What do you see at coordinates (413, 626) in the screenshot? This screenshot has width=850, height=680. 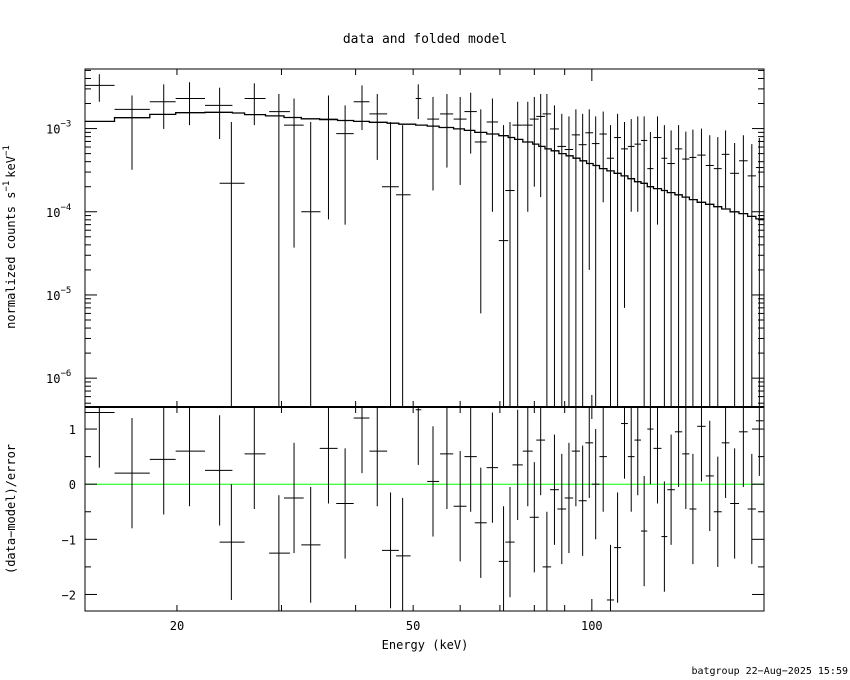 I see `x-tick-label: 50` at bounding box center [413, 626].